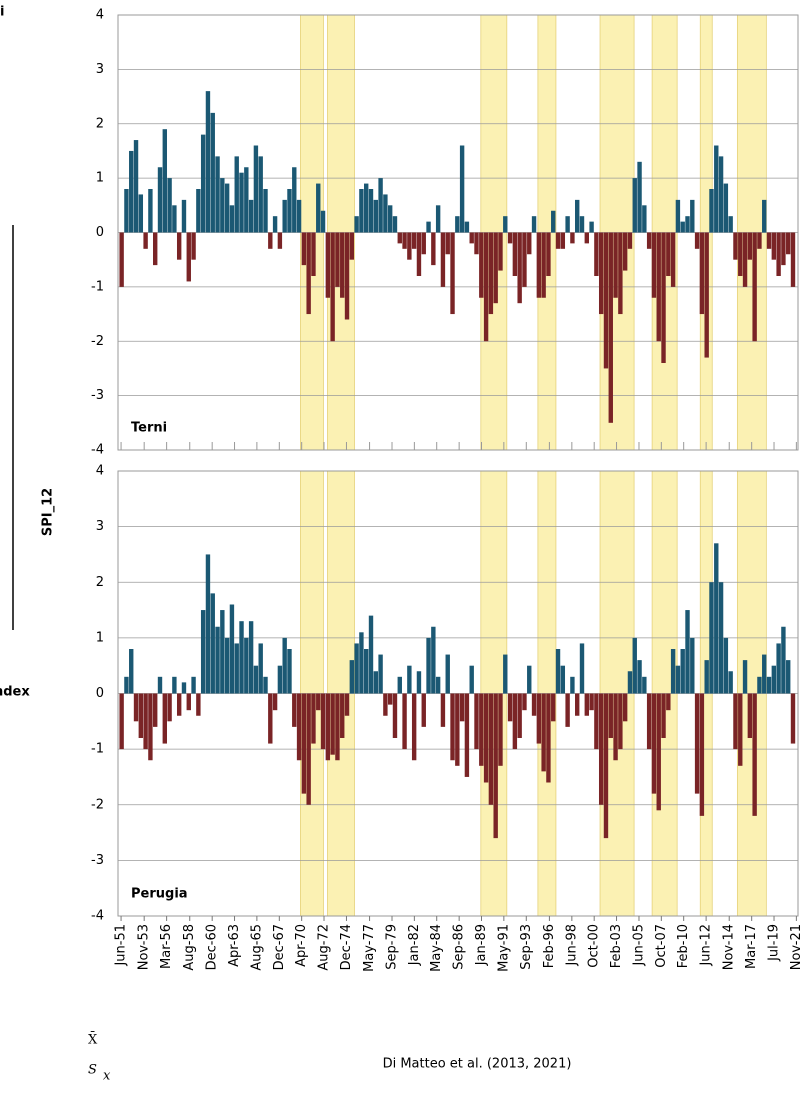 Image resolution: width=804 pixels, height=1101 pixels. Describe the element at coordinates (616, 946) in the screenshot. I see `x-tick-label: Feb-03` at that location.